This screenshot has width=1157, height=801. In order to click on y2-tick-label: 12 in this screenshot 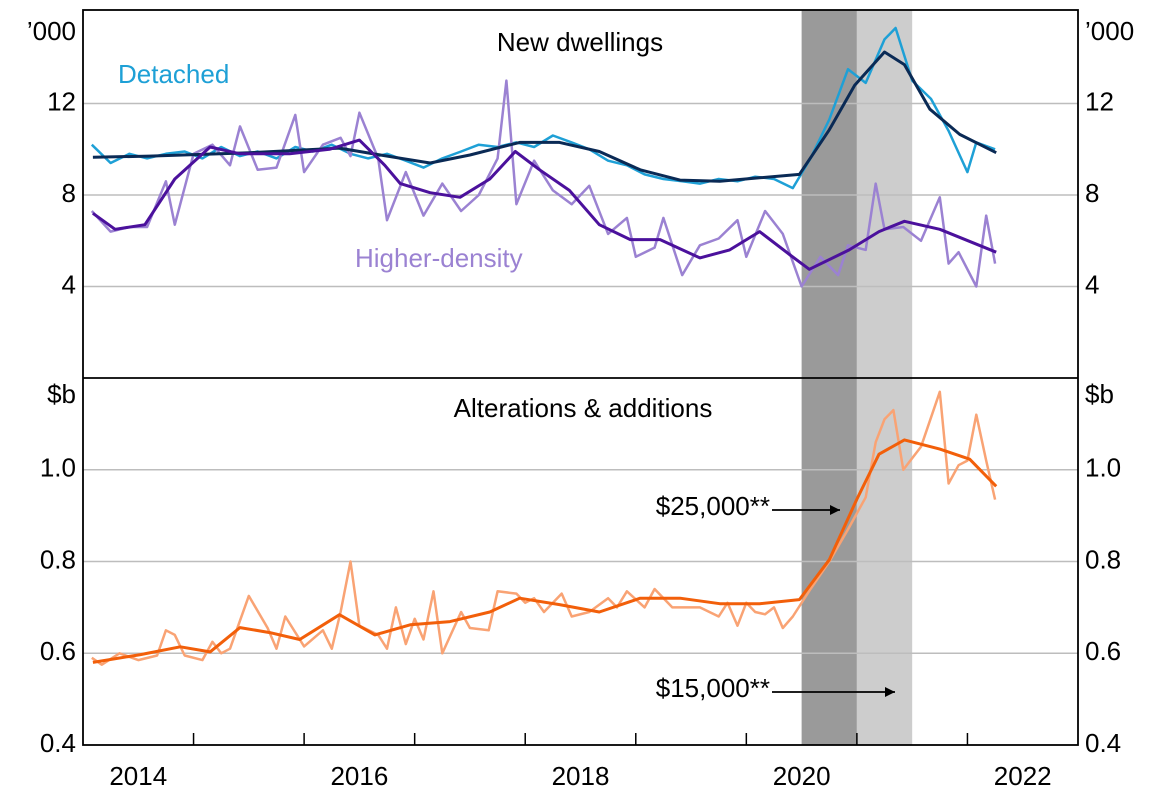, I will do `click(1099, 101)`.